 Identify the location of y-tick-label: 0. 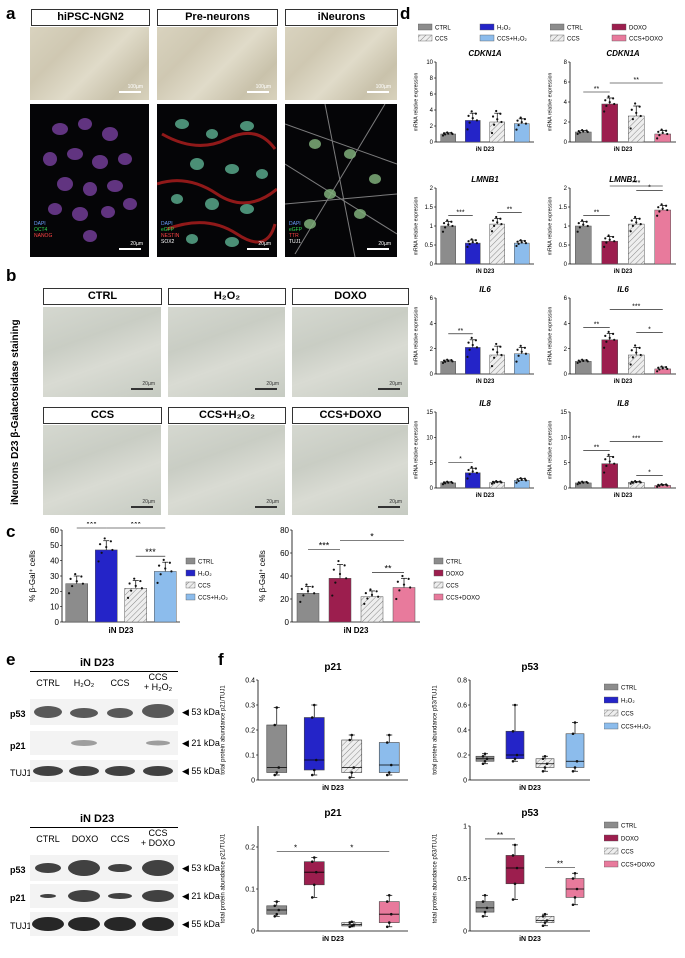
(566, 375).